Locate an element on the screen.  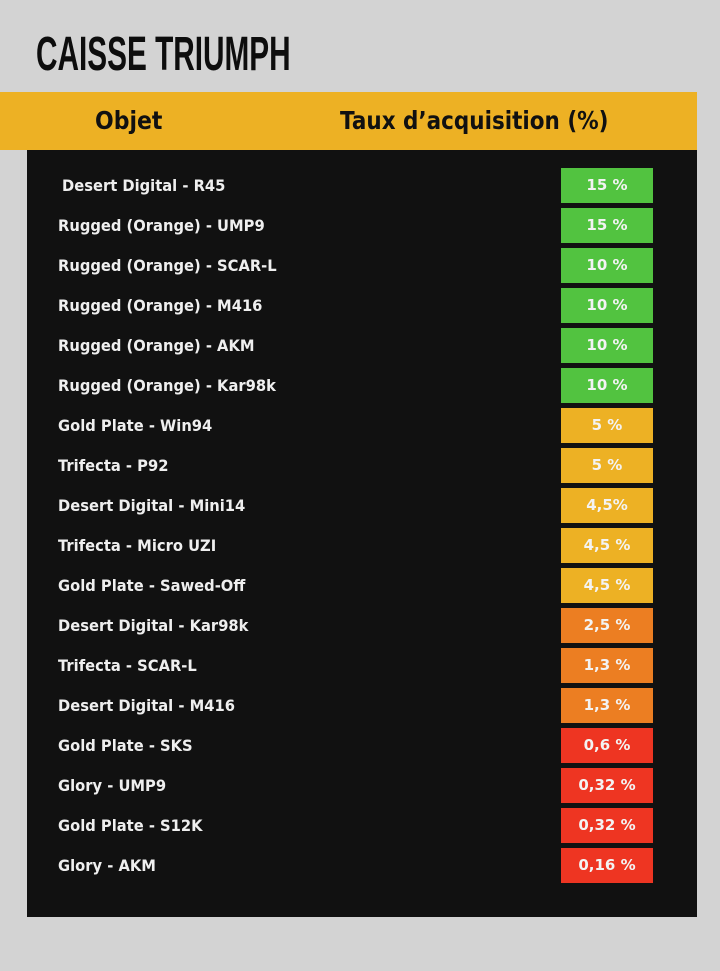
item-name: Gold Plate - Sawed-Off is located at coordinates (152, 585).